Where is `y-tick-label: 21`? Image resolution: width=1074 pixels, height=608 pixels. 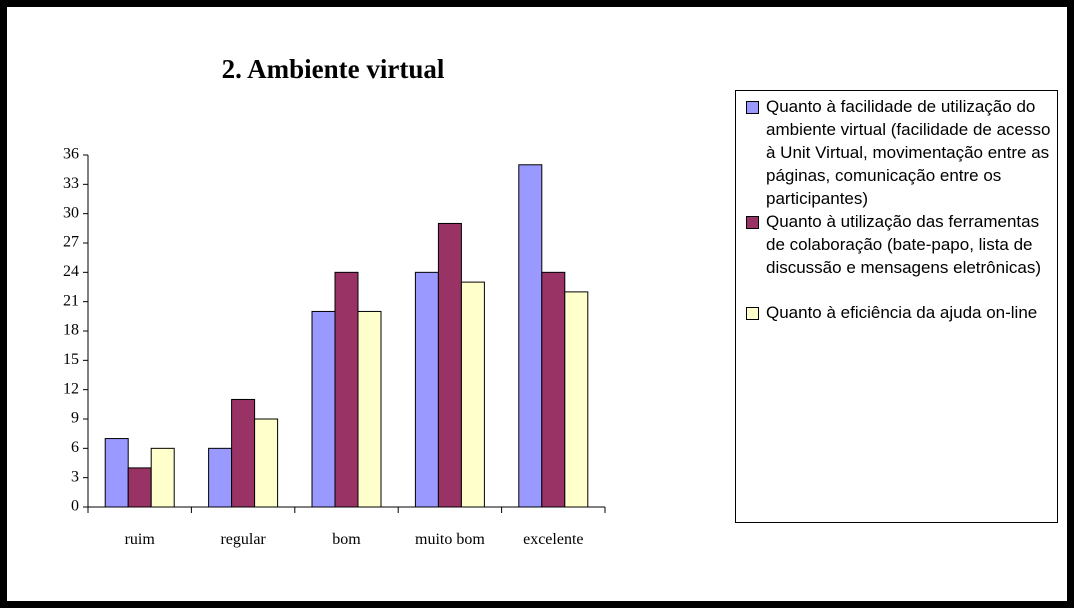
y-tick-label: 21 is located at coordinates (71, 300).